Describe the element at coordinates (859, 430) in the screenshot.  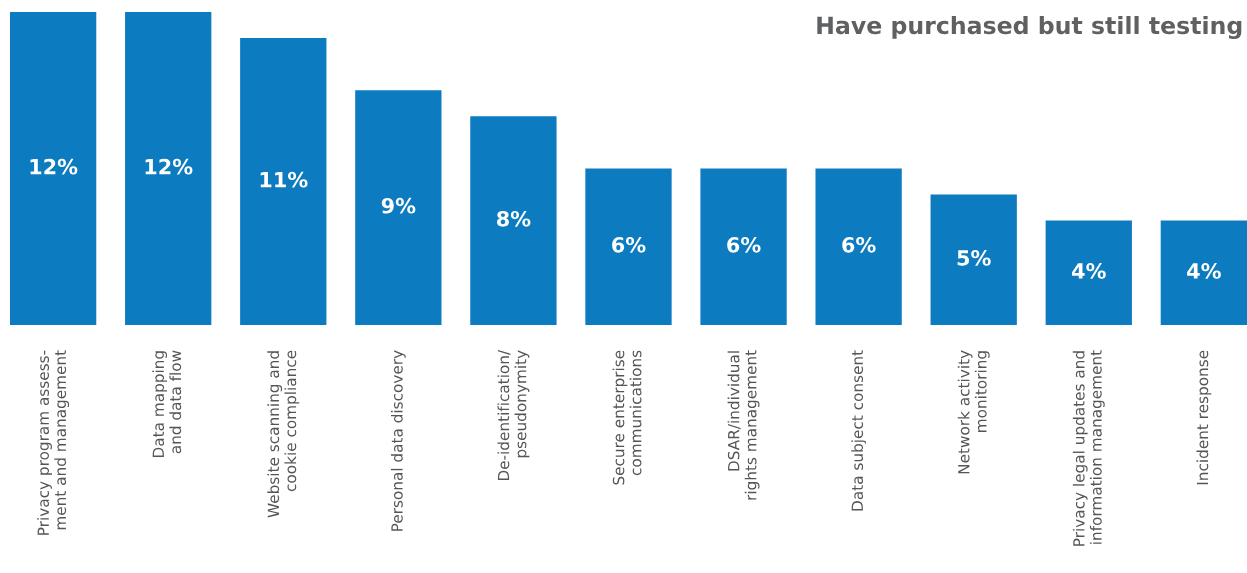
I see `x-tick-label: Data subject consent` at that location.